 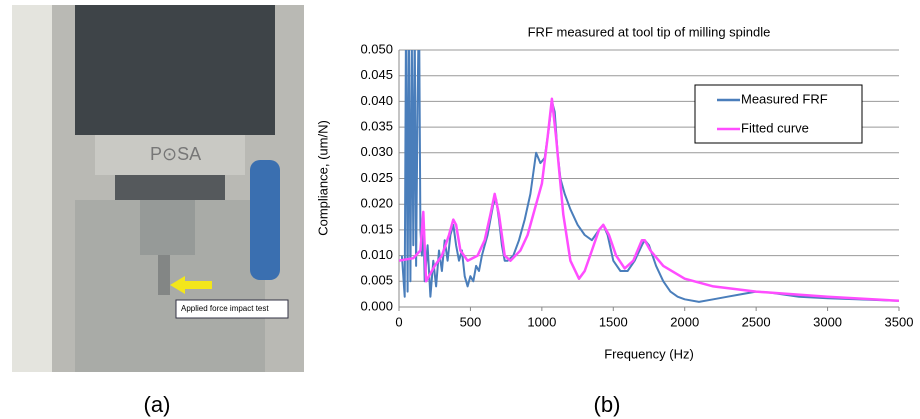 What do you see at coordinates (899, 321) in the screenshot?
I see `x-tick-label: 3500` at bounding box center [899, 321].